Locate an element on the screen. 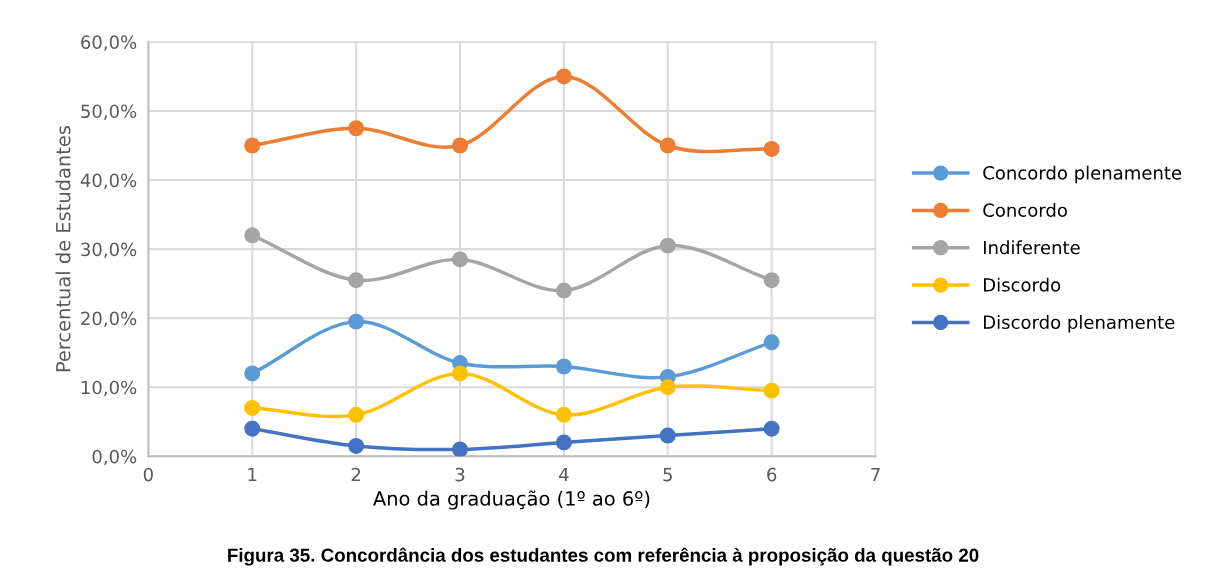 This screenshot has height=582, width=1206. legend-label: Concordo is located at coordinates (1025, 210).